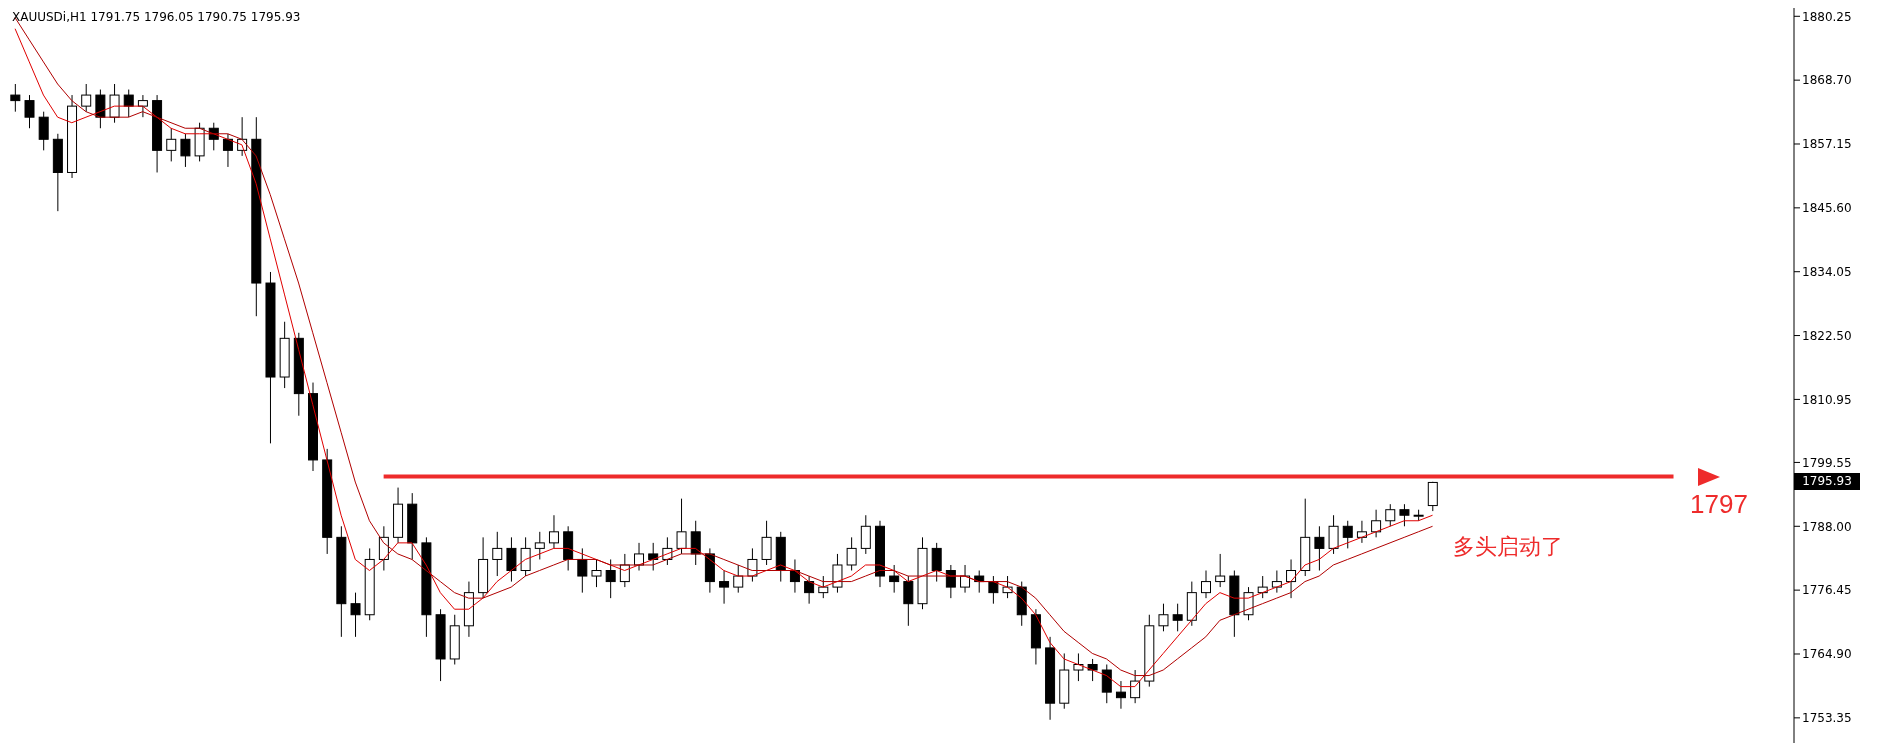  What do you see at coordinates (1827, 590) in the screenshot?
I see `y-tick-label: 1776.45` at bounding box center [1827, 590].